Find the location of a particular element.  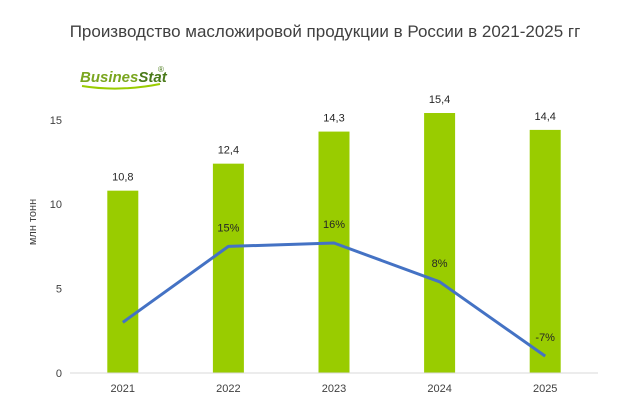

x-tick-label: 2023 is located at coordinates (334, 389).